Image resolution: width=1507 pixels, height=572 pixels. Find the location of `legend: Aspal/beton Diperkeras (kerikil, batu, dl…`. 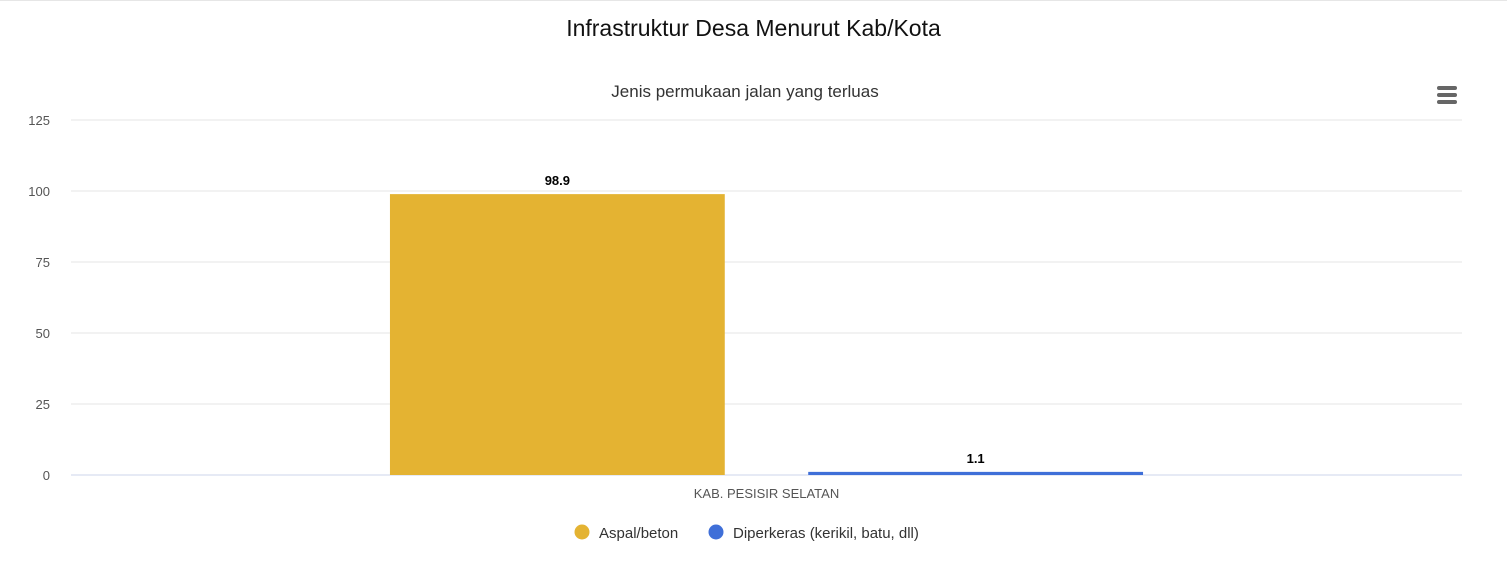

legend: Aspal/beton Diperkeras (kerikil, batu, dl… is located at coordinates (746, 533).